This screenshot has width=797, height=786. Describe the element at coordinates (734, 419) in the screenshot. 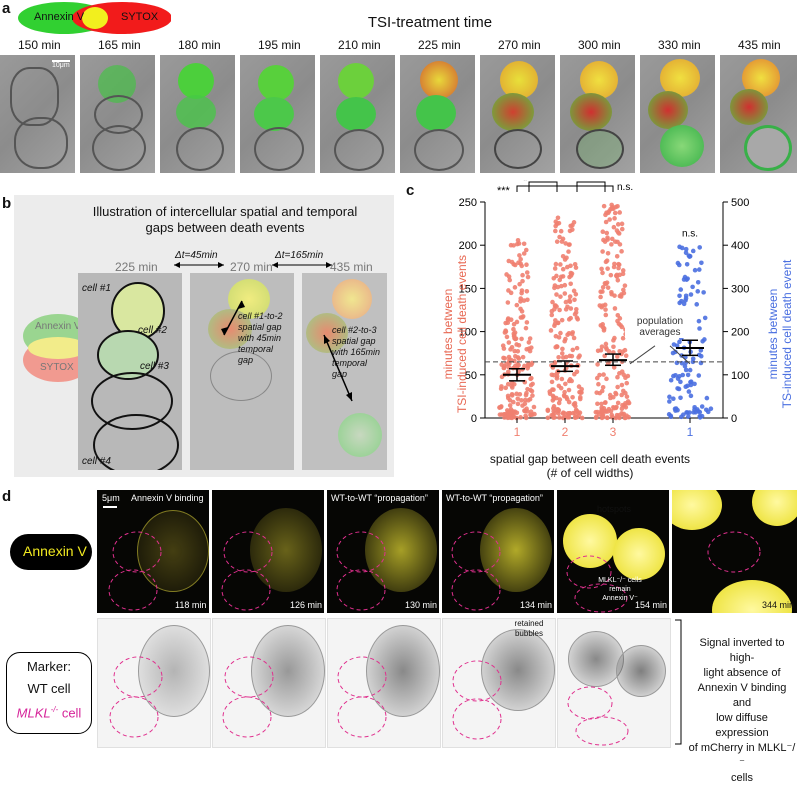

I see `right-tick-label: 0` at that location.